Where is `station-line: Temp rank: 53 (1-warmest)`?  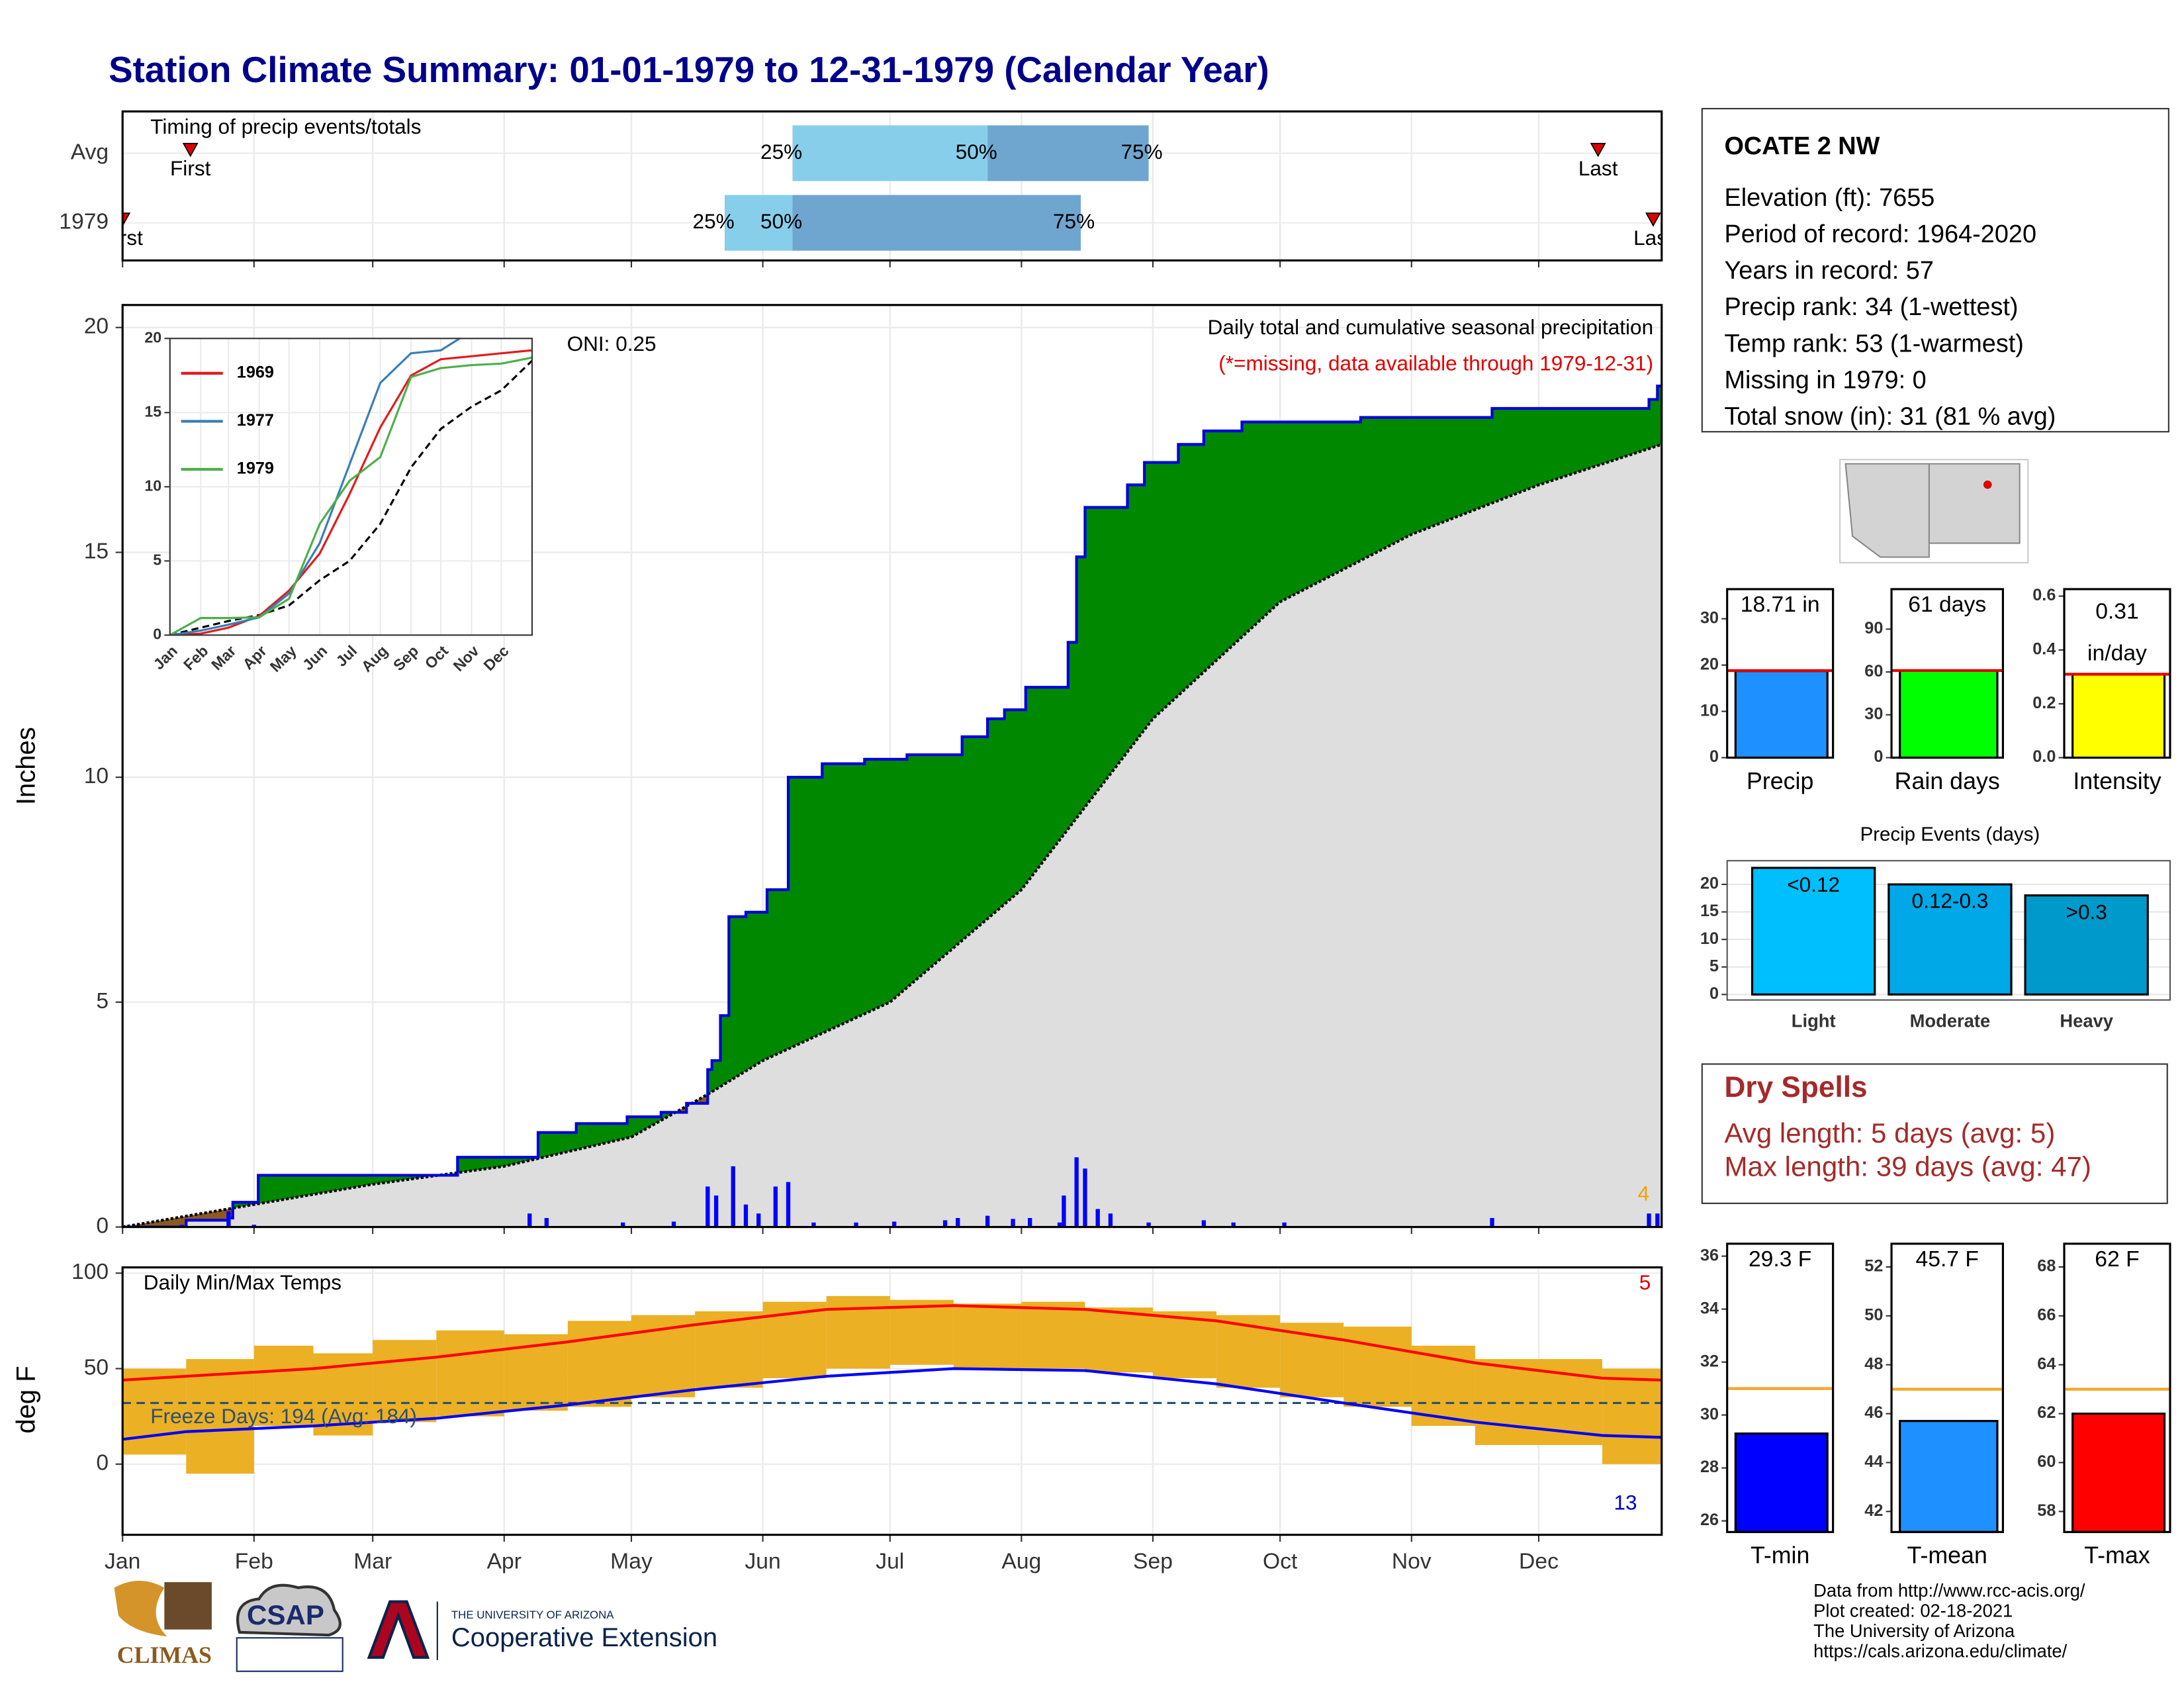 station-line: Temp rank: 53 (1-warmest) is located at coordinates (1874, 343).